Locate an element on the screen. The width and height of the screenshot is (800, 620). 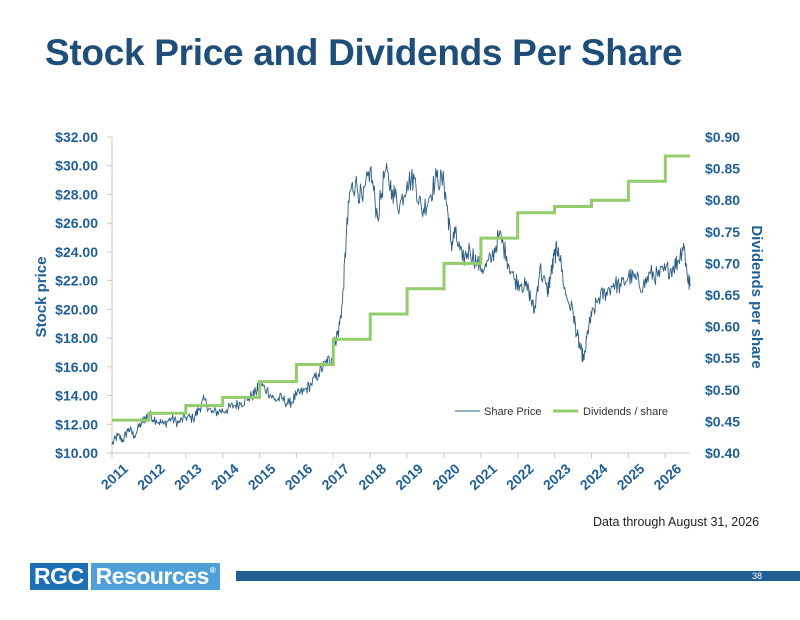
right-axis-label: Dividends per share is located at coordinates (756, 296).